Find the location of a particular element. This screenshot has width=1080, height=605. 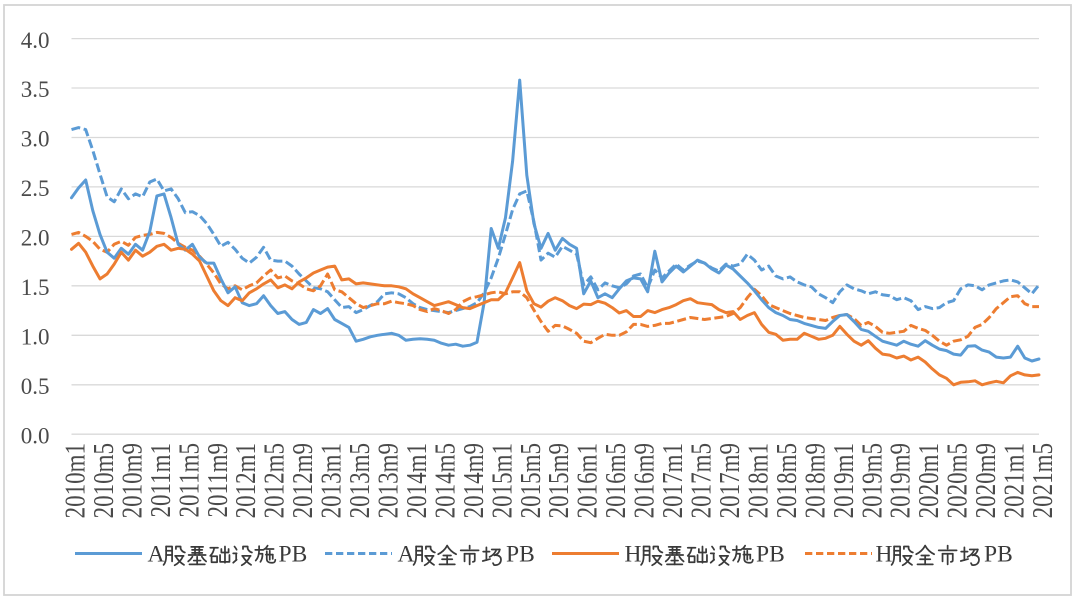

svg-text: 2013m9 is located at coordinates (388, 480).